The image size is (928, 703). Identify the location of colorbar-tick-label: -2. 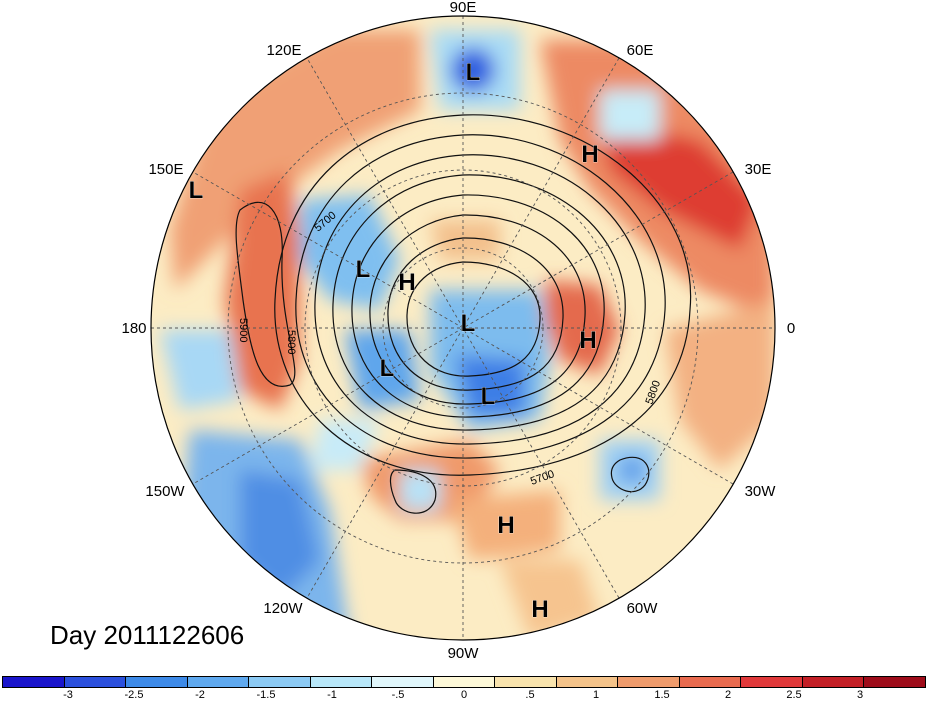
(200, 695).